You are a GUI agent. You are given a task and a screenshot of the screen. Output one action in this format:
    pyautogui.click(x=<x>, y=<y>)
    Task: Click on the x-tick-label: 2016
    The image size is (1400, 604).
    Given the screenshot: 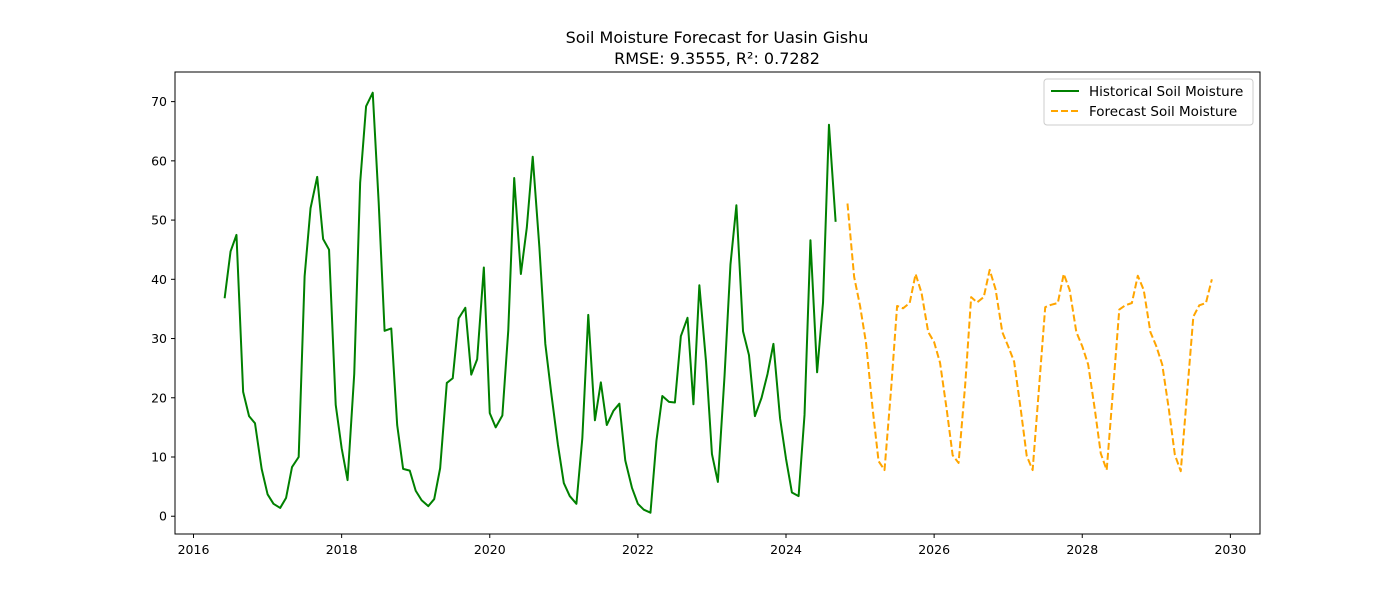 What is the action you would take?
    pyautogui.click(x=194, y=549)
    